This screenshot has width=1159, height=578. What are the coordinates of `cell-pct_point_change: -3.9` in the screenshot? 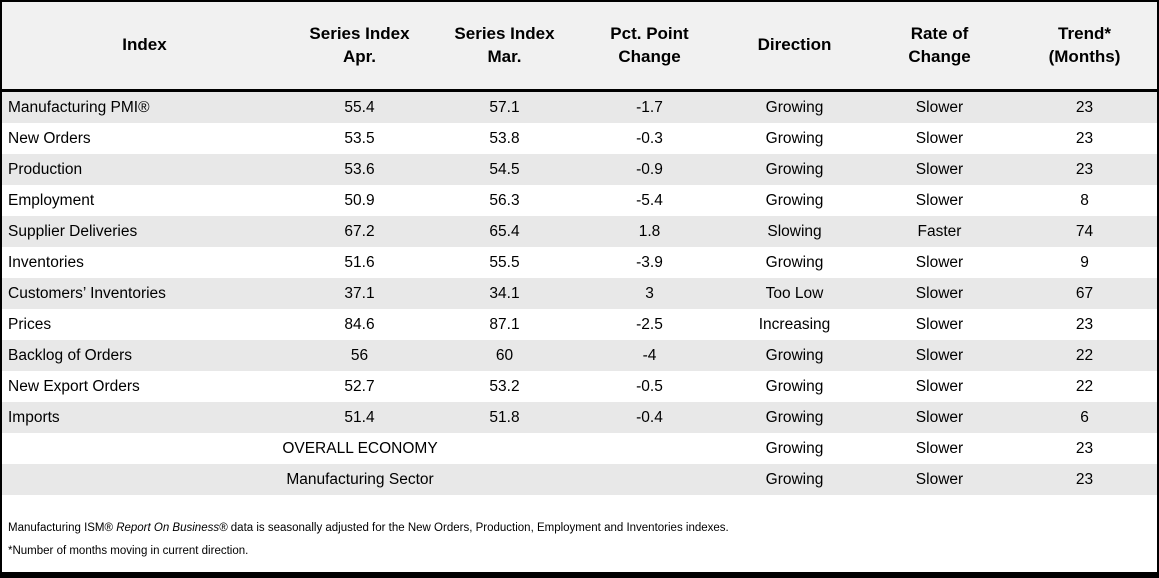 It's located at (649, 262).